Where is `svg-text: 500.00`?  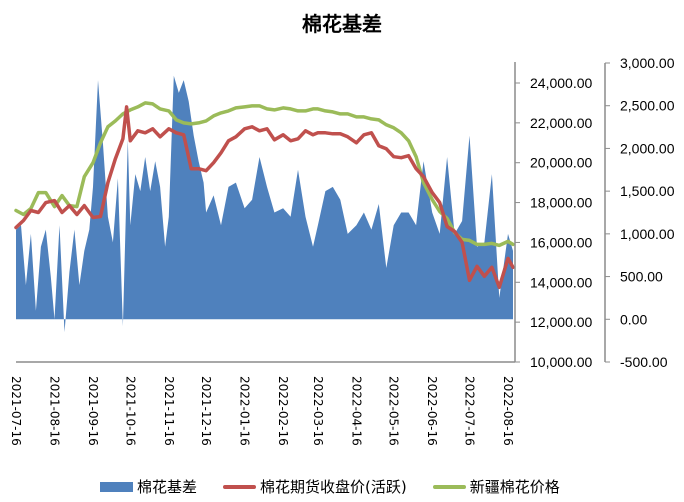
svg-text: 500.00 is located at coordinates (641, 277).